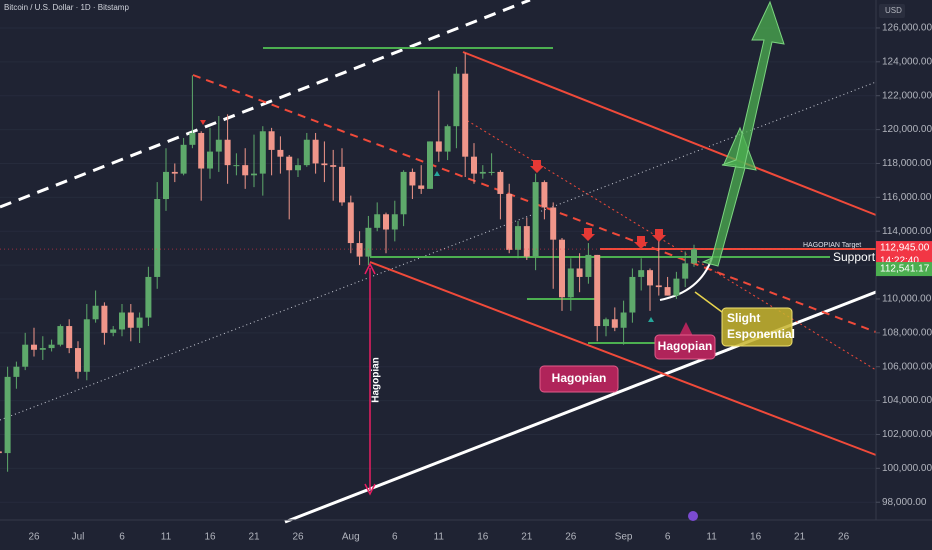  Describe the element at coordinates (437, 173) in the screenshot. I see `up-marker` at that location.